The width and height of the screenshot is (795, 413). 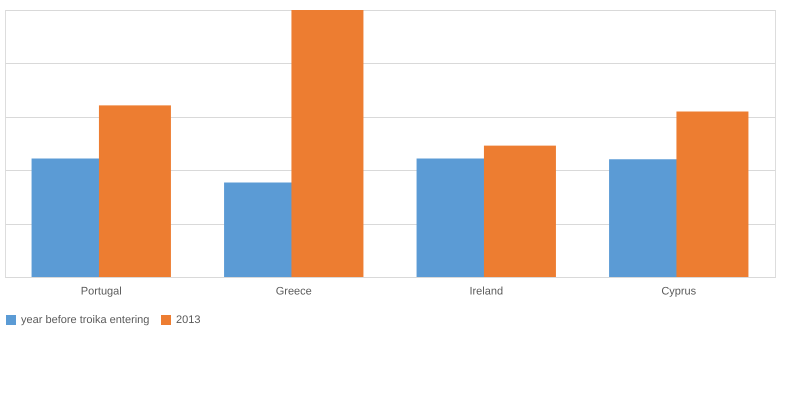 I want to click on legend-label: year before troika entering, so click(x=85, y=320).